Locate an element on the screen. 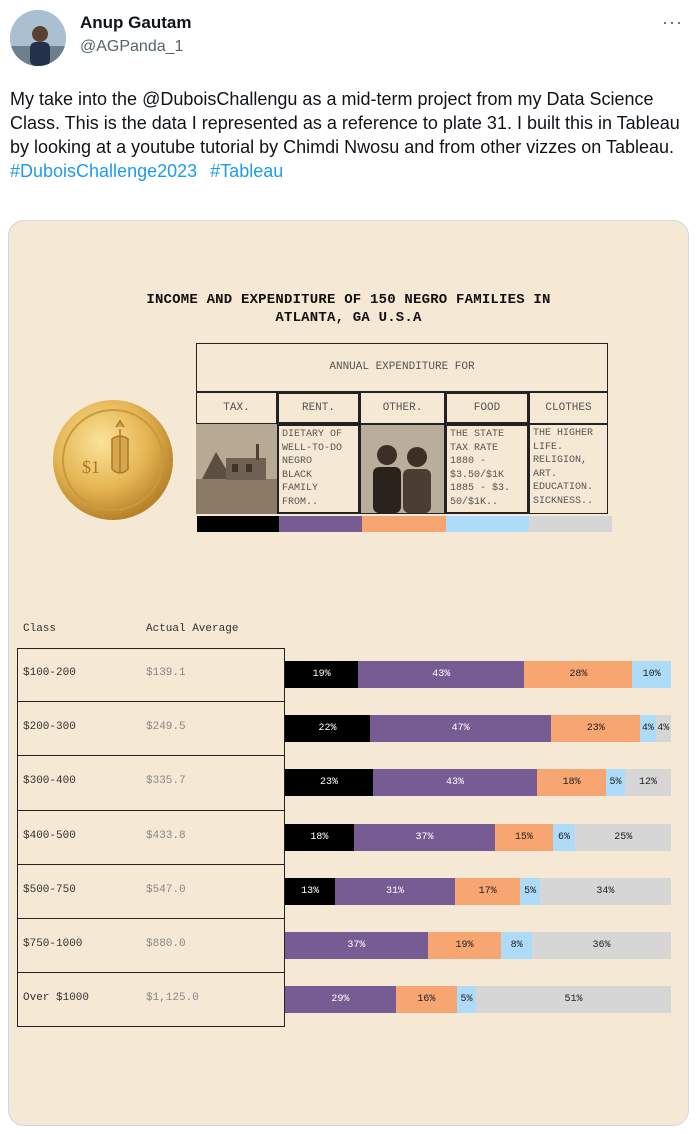  bar-segment-other: 16% is located at coordinates (426, 1000).